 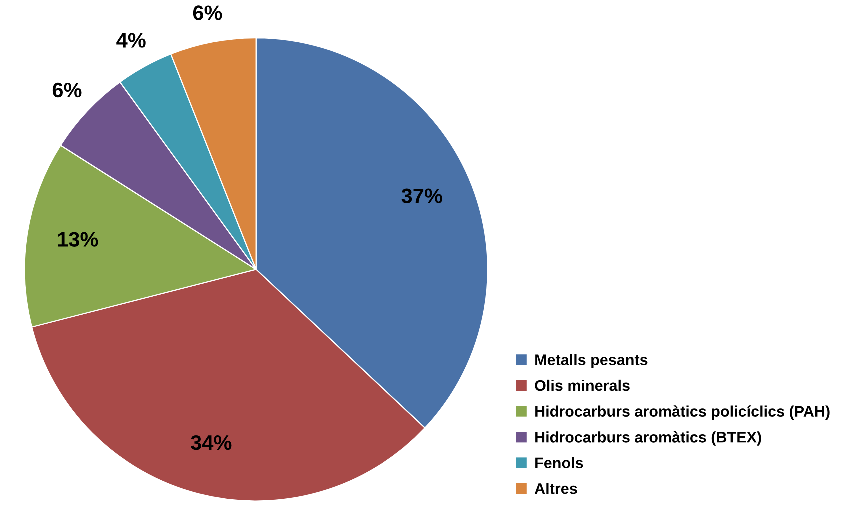 I want to click on legend-label: Hidrocarburs aromàtics (BTEX), so click(x=649, y=438).